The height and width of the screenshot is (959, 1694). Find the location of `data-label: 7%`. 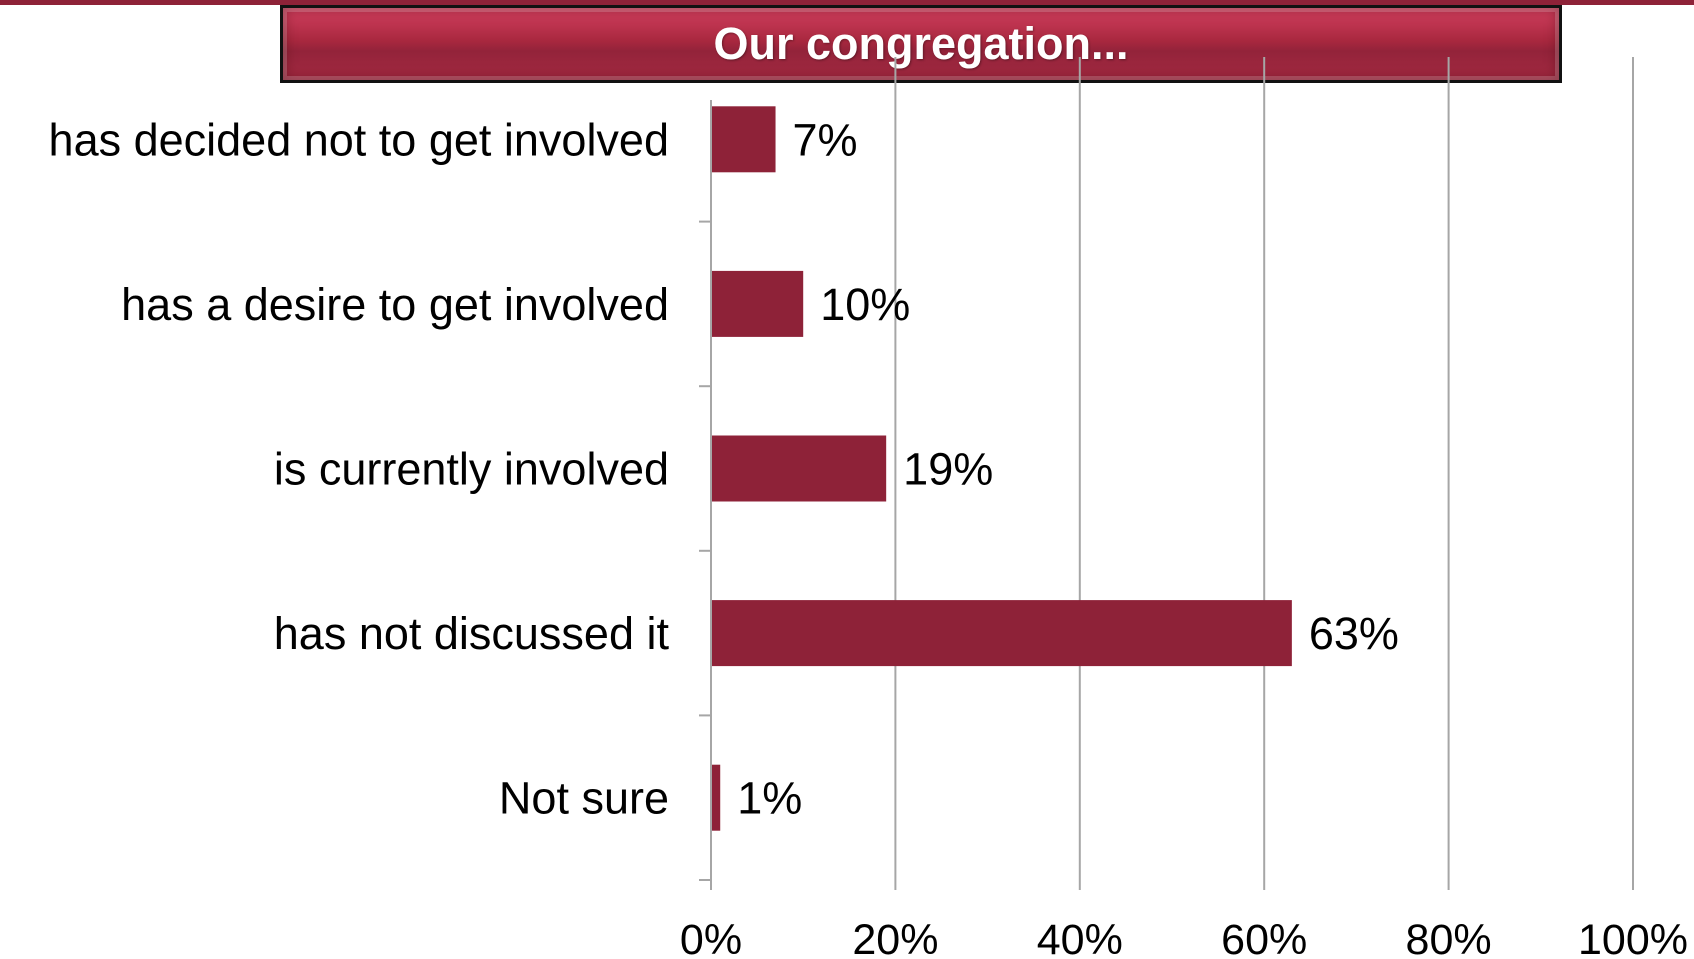

data-label: 7% is located at coordinates (825, 139).